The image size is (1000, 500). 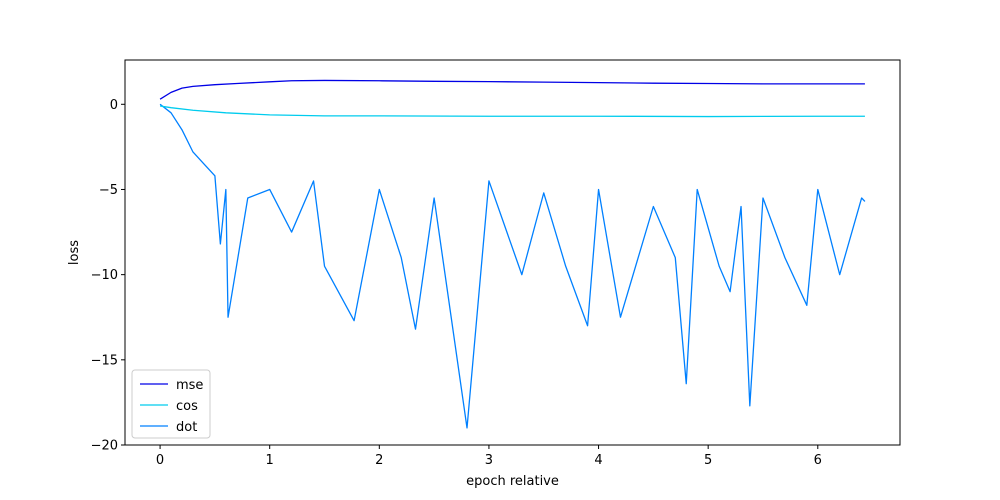 I want to click on x-tick-label: 4, so click(x=598, y=460).